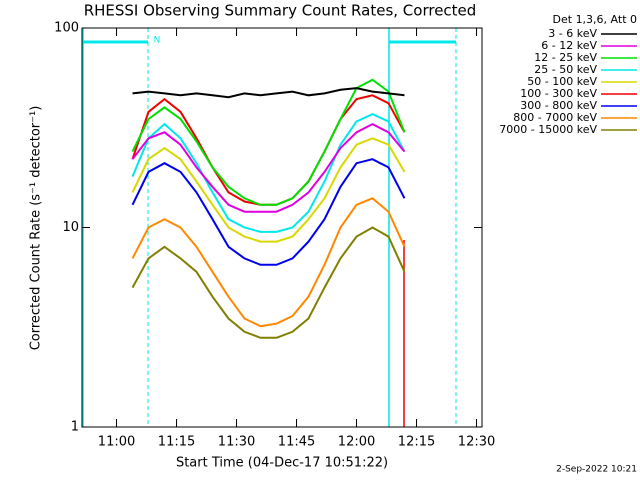 The image size is (640, 480). I want to click on footer: 2-Sep-2022 10:21, so click(596, 470).